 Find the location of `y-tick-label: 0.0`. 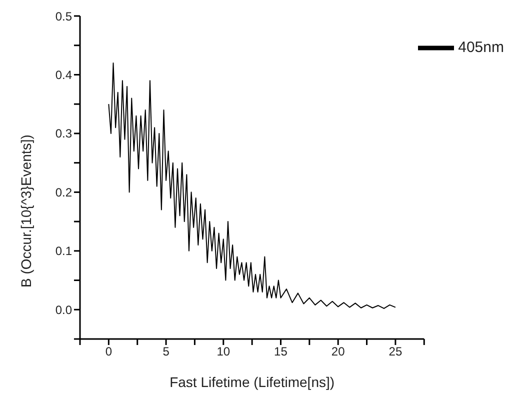

y-tick-label: 0.0 is located at coordinates (63, 309).